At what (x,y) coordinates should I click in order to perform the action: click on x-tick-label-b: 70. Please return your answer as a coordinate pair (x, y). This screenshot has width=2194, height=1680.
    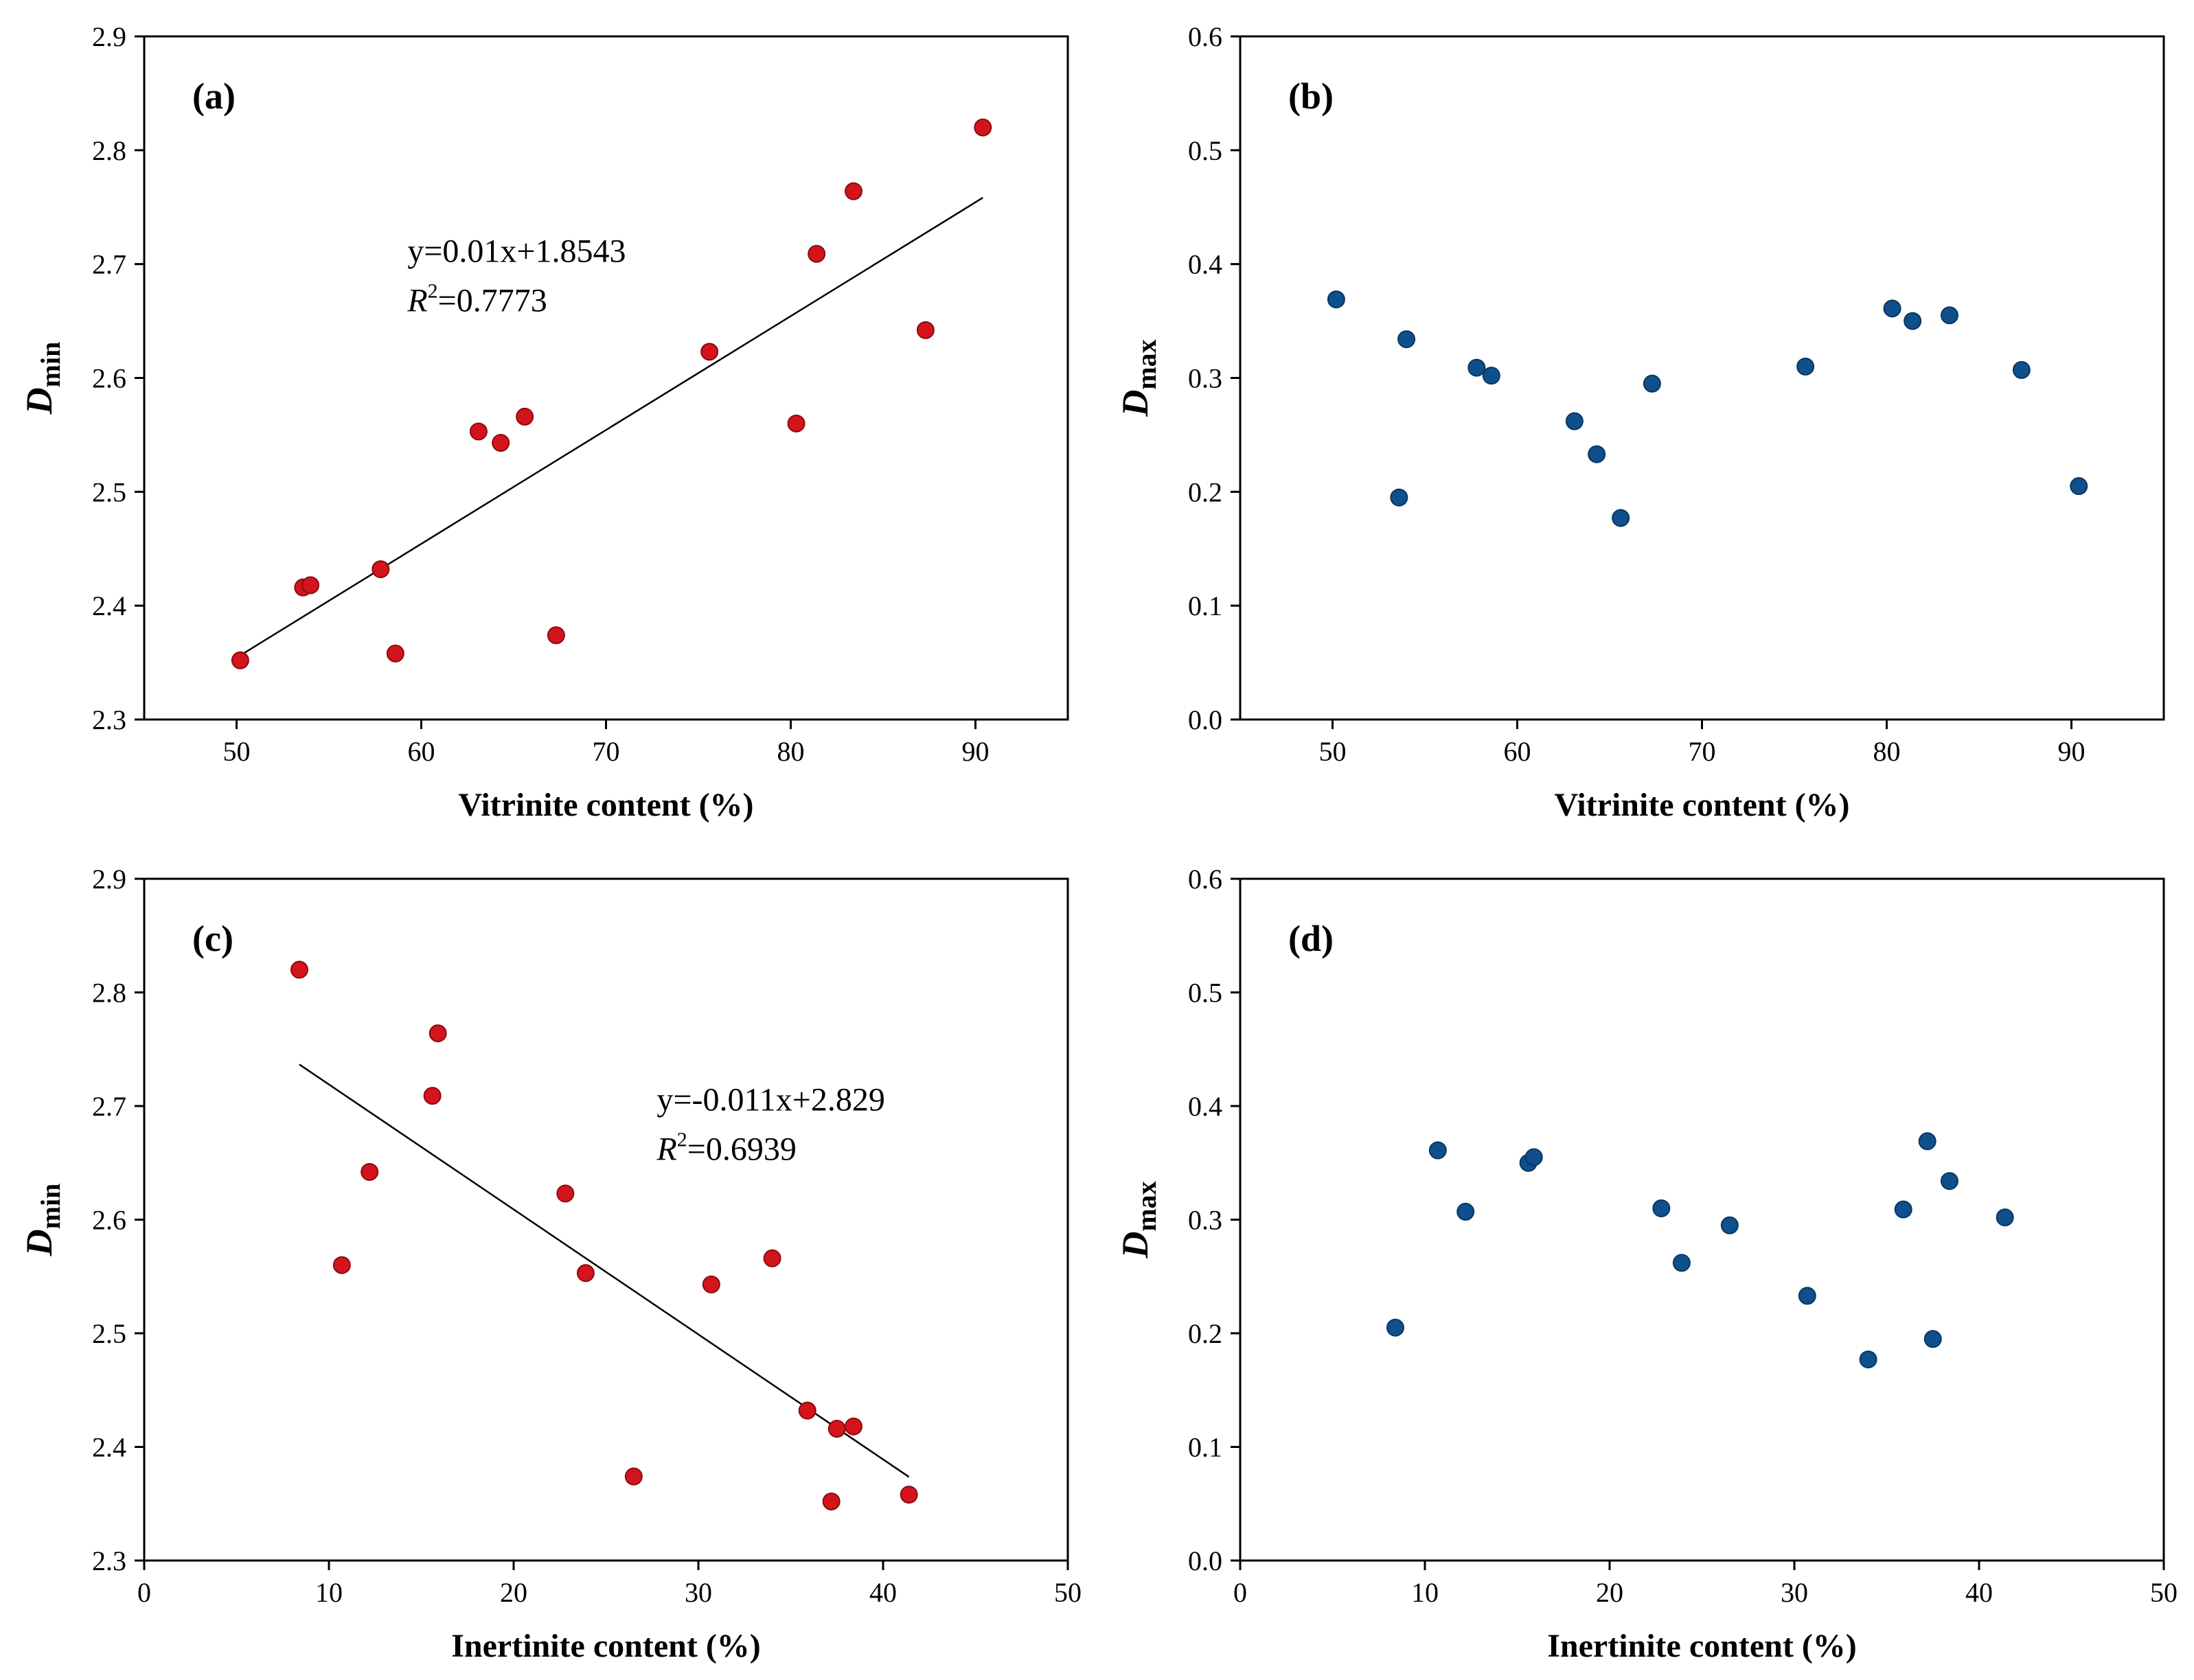
    Looking at the image, I should click on (1702, 751).